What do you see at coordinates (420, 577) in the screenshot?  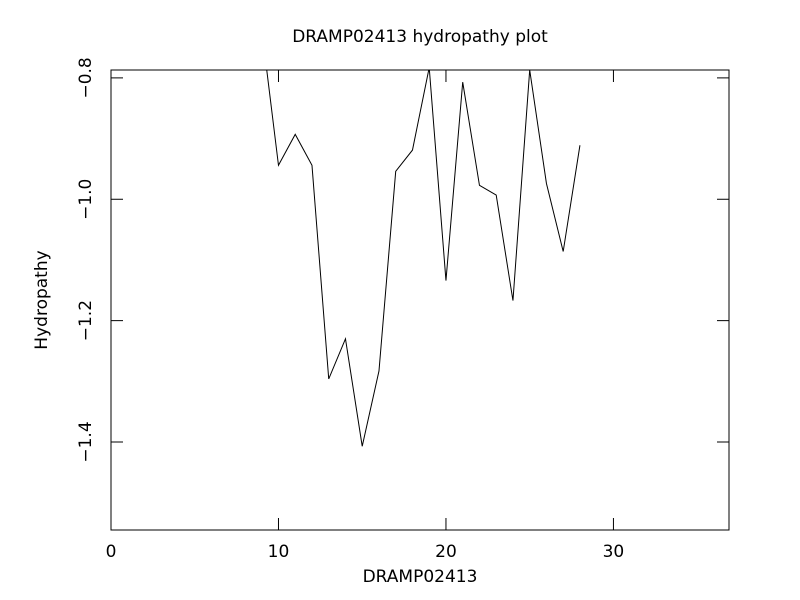 I see `x-axis-label: DRAMP02413` at bounding box center [420, 577].